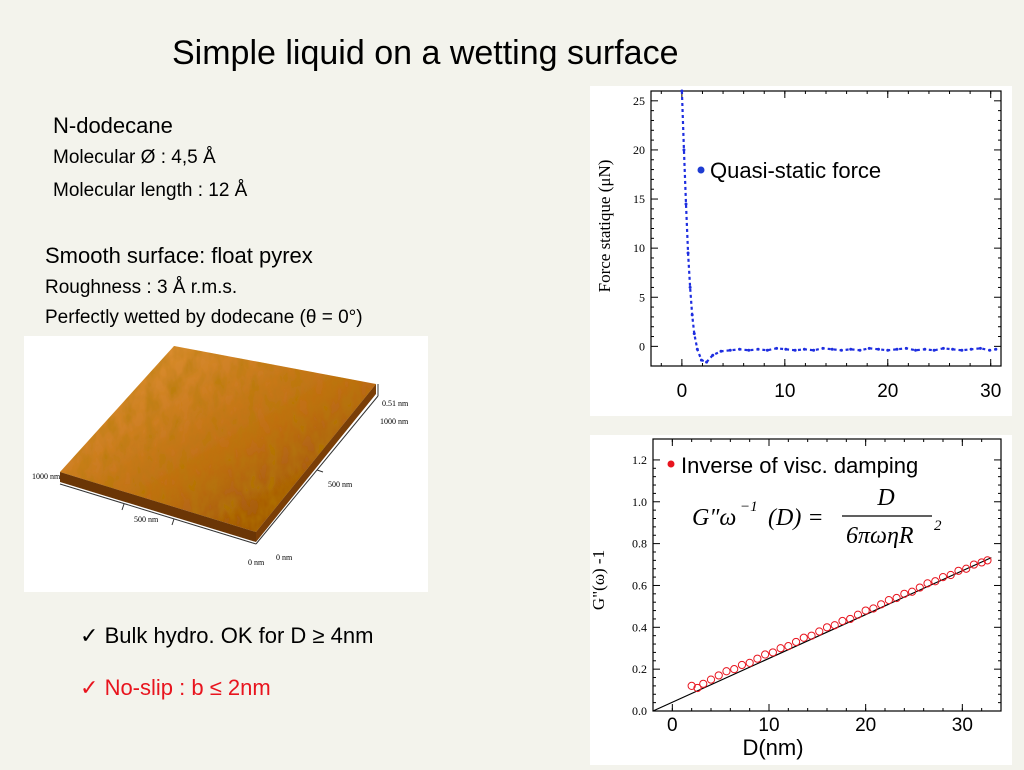 The width and height of the screenshot is (1024, 770). What do you see at coordinates (768, 725) in the screenshot?
I see `damping-chart-xtick-label: 10` at bounding box center [768, 725].